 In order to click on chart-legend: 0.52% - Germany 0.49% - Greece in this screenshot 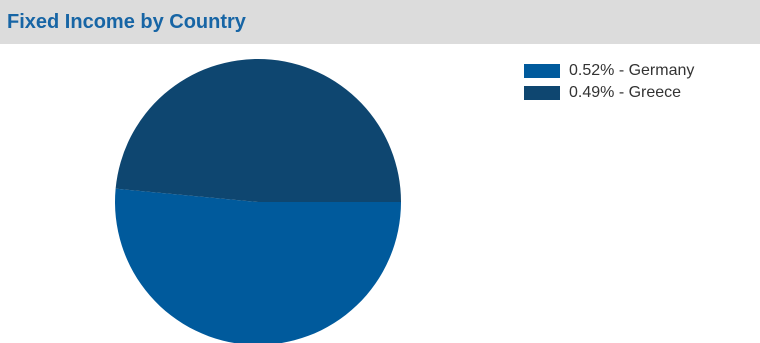, I will do `click(609, 82)`.